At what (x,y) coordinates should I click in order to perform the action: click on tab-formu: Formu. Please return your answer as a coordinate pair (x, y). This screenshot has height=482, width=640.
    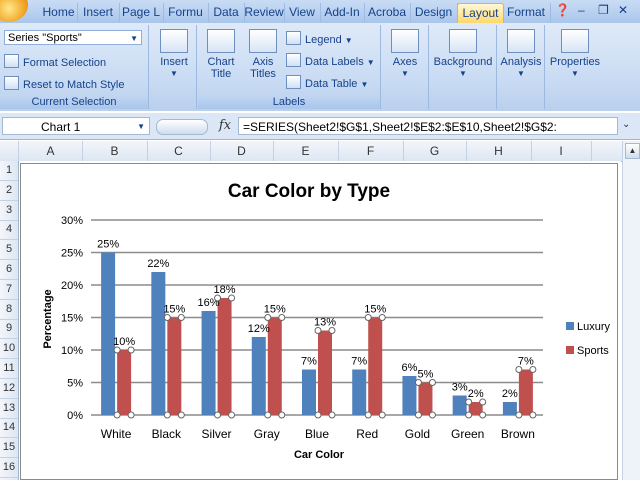
    Looking at the image, I should click on (186, 12).